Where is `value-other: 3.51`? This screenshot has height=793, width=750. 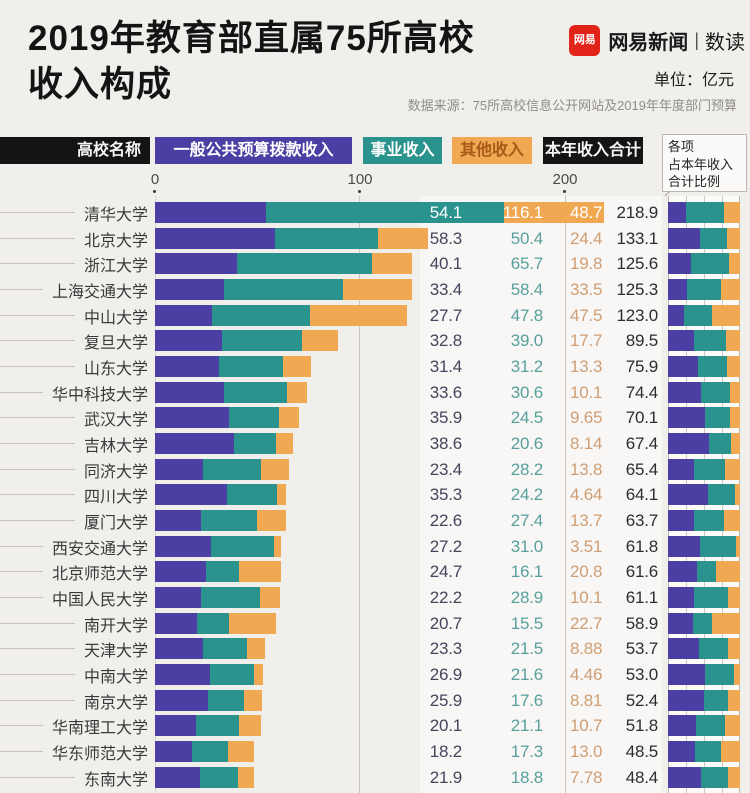 value-other: 3.51 is located at coordinates (586, 546).